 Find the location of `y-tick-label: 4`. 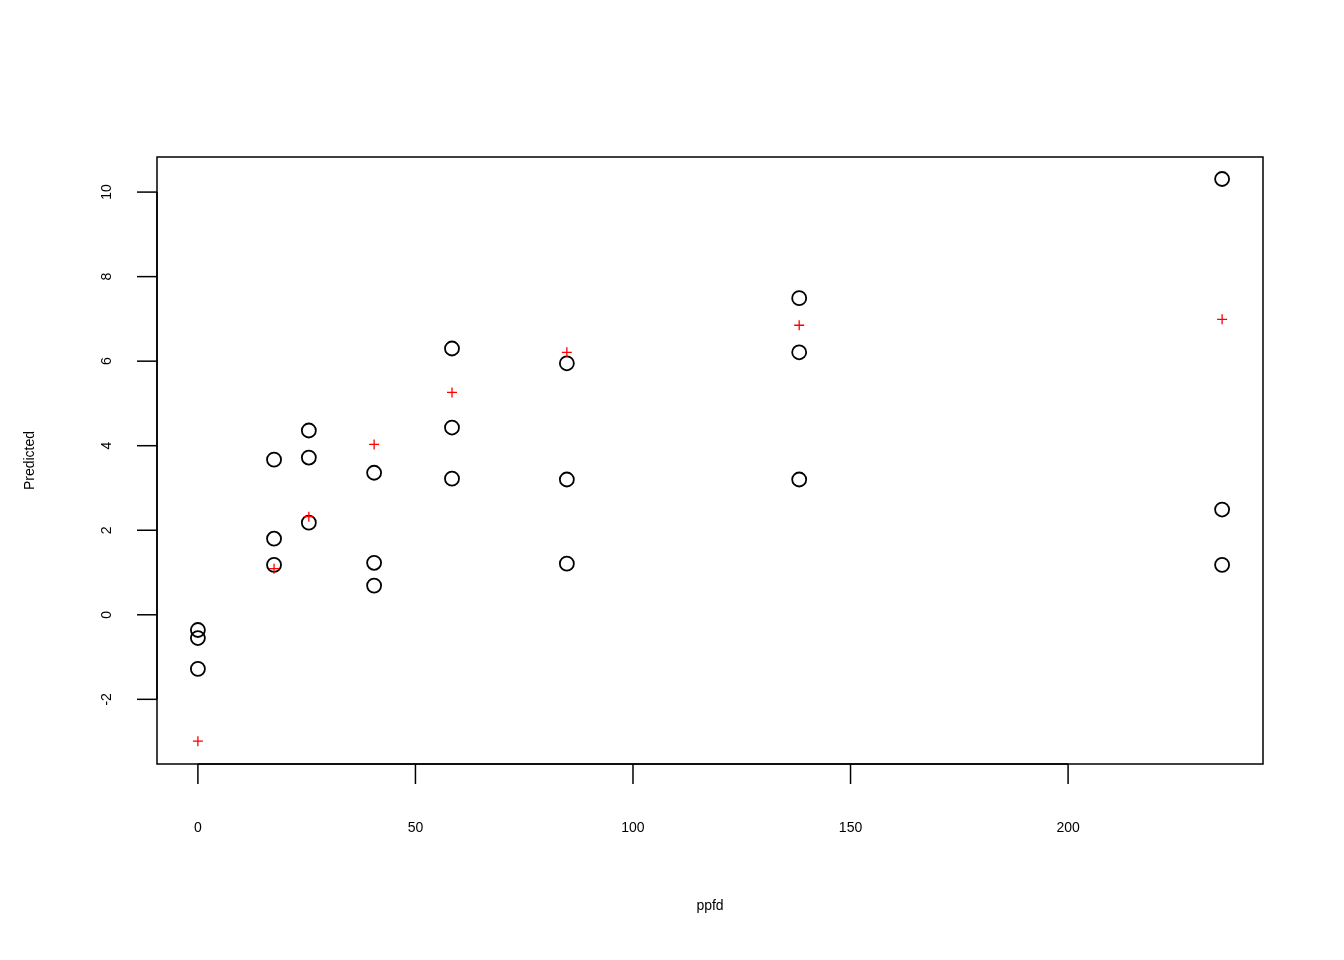

y-tick-label: 4 is located at coordinates (106, 445).